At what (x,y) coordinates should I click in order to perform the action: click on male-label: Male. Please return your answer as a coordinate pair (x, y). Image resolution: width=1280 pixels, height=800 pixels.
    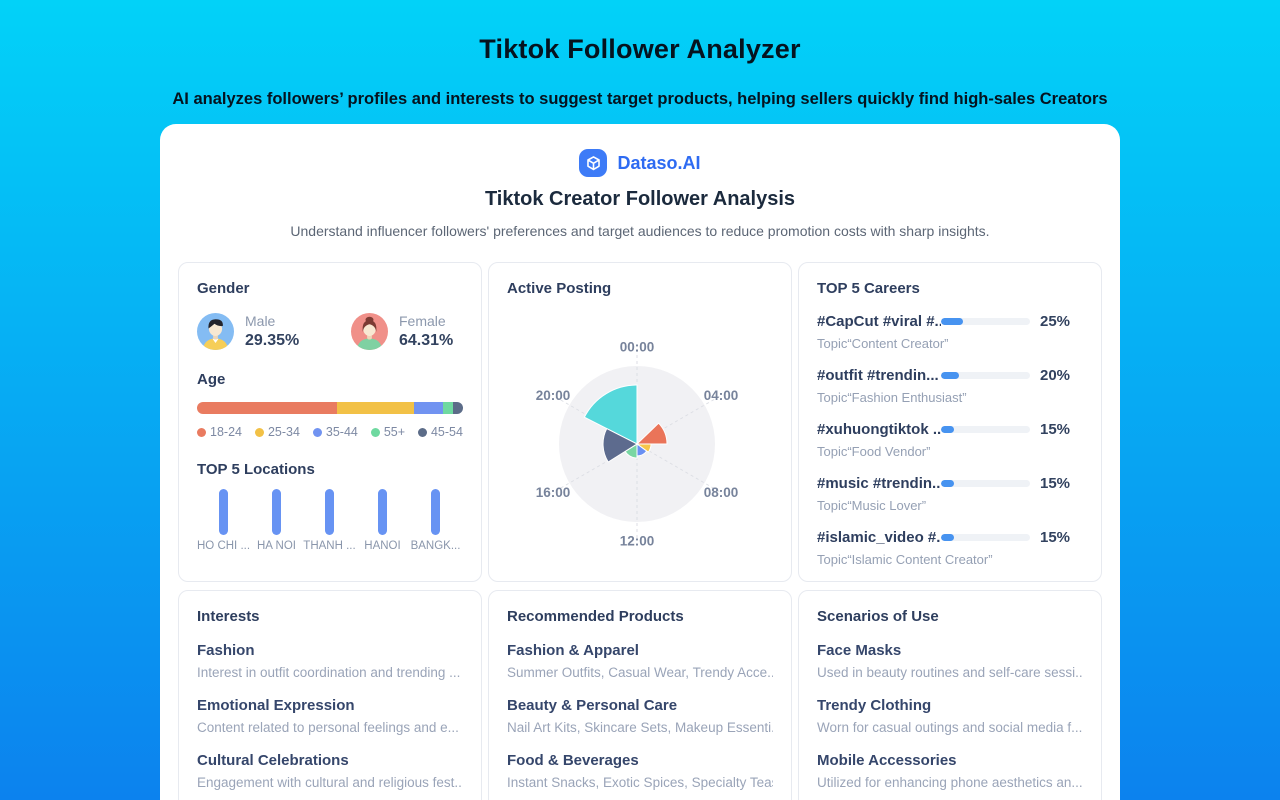
    Looking at the image, I should click on (260, 321).